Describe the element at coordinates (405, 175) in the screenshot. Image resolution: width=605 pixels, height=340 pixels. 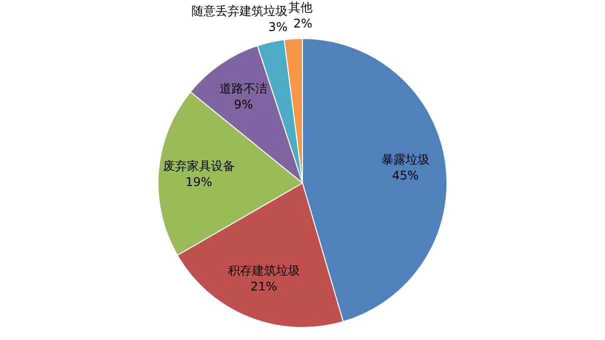
I see `data-label: 45%` at that location.